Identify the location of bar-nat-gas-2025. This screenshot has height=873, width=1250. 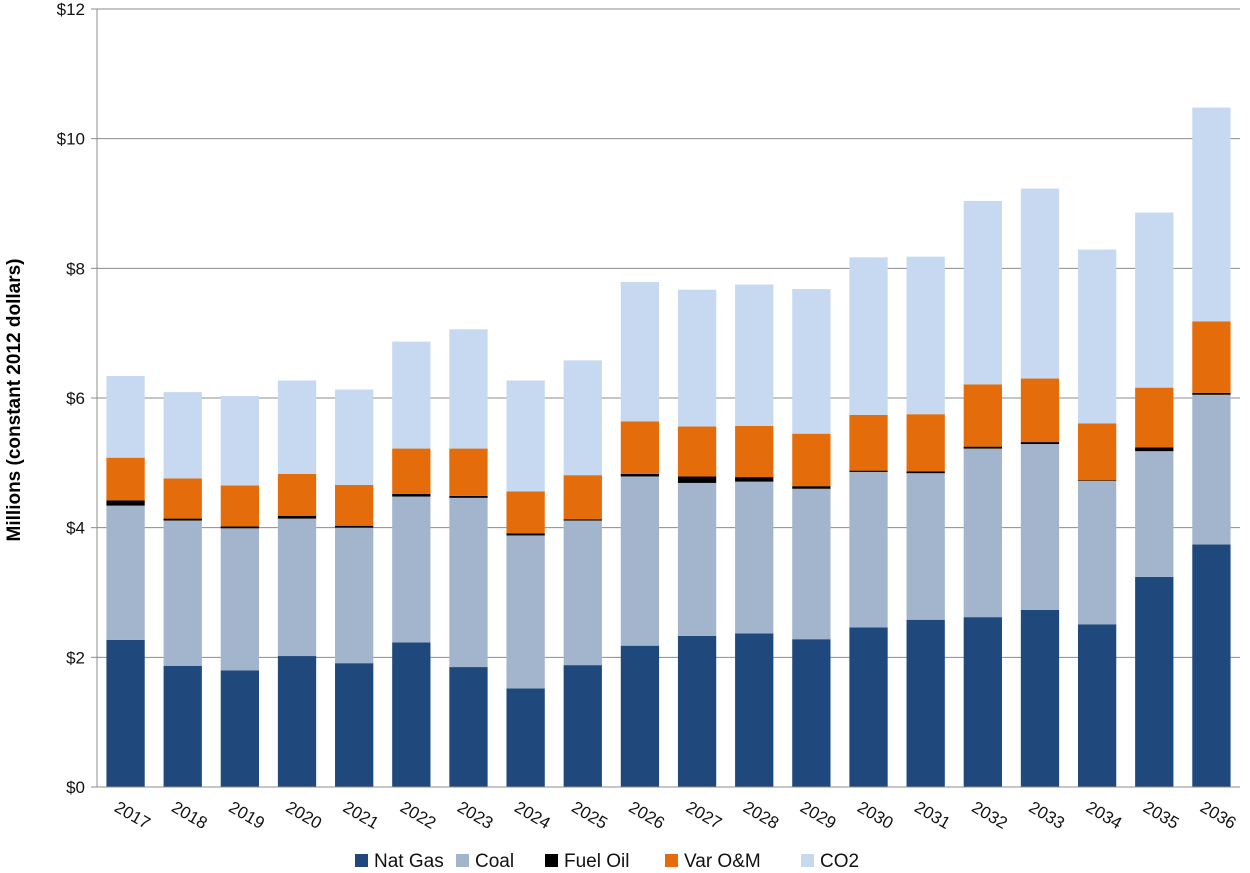
(582, 726).